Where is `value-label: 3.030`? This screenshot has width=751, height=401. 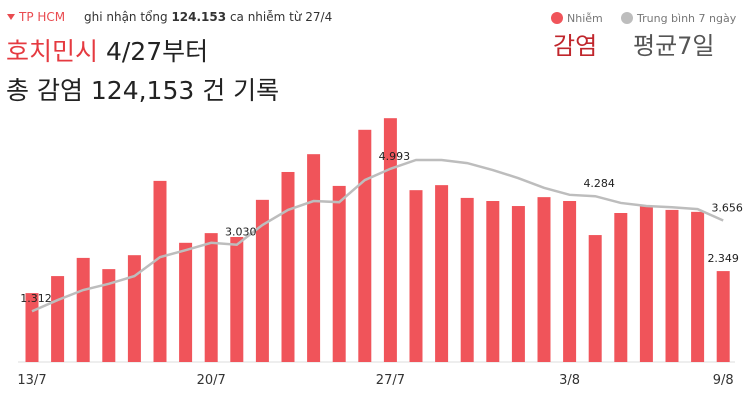 value-label: 3.030 is located at coordinates (241, 232).